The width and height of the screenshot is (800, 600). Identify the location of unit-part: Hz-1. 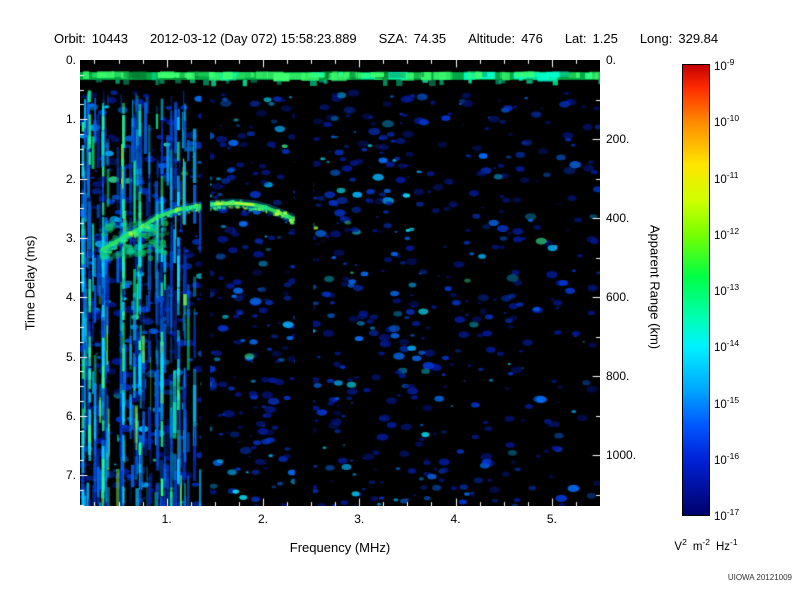
(726, 545).